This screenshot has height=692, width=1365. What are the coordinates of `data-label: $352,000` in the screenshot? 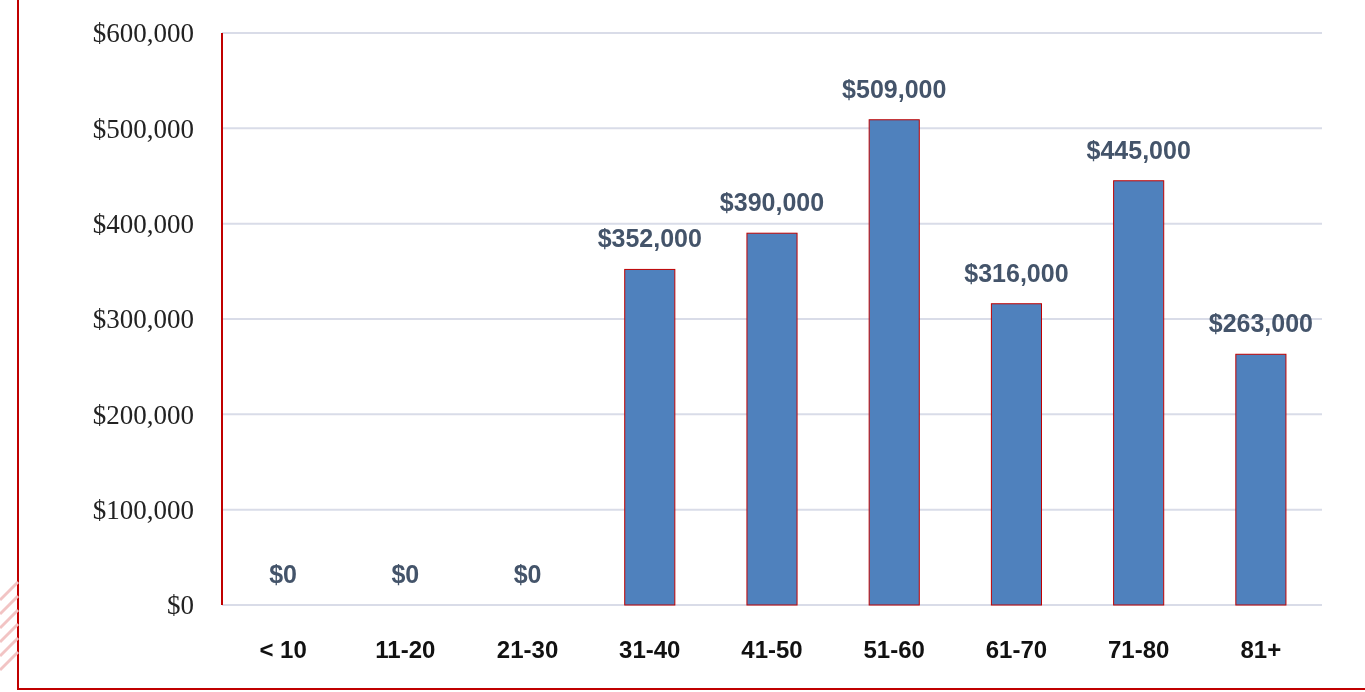 It's located at (649, 238).